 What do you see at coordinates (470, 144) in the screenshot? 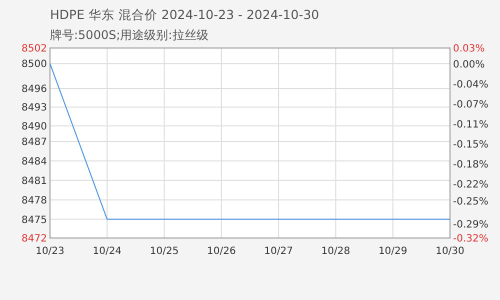
I see `y2-tick-label: -0.15%` at bounding box center [470, 144].